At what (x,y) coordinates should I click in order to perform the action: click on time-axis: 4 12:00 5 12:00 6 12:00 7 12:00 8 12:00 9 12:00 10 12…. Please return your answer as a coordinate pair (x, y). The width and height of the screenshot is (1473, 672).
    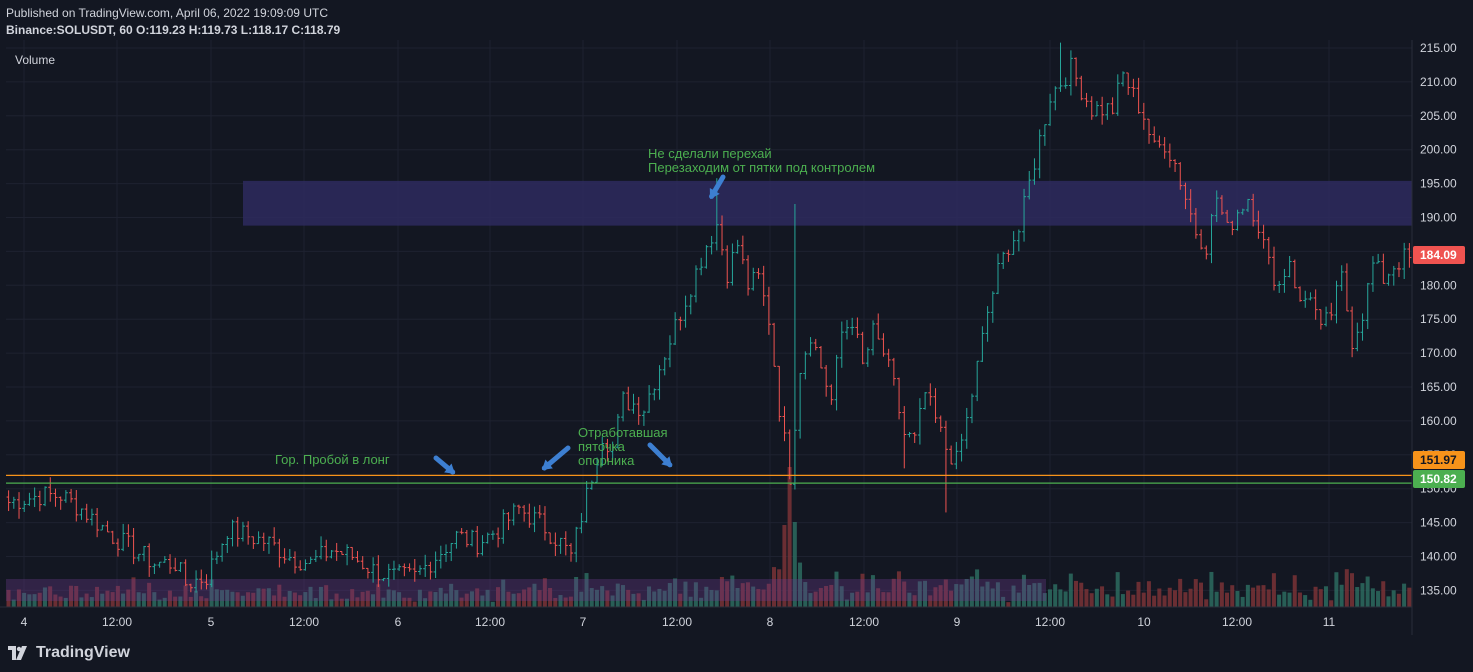
    Looking at the image, I should click on (678, 622).